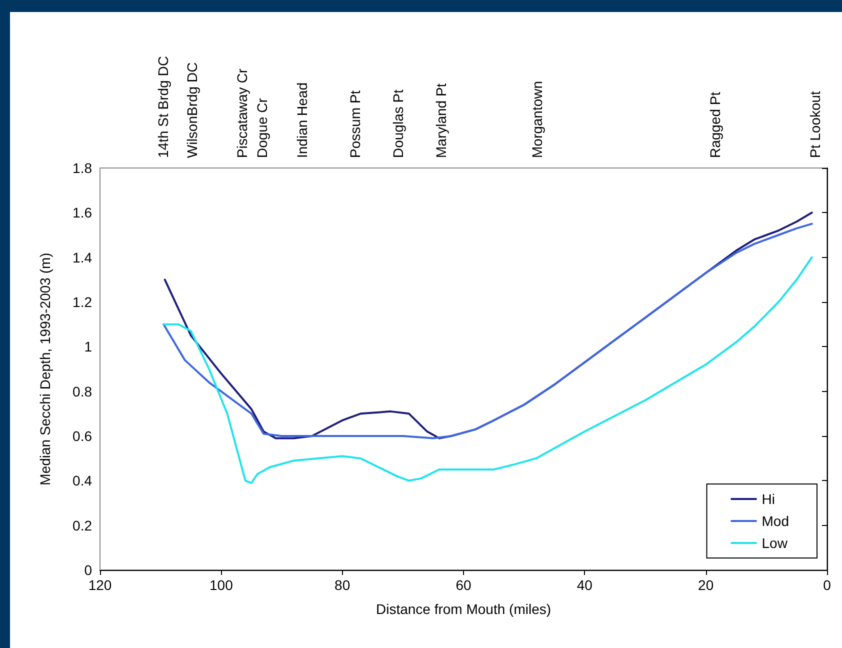 The height and width of the screenshot is (648, 842). I want to click on text: Possum Pt, so click(355, 124).